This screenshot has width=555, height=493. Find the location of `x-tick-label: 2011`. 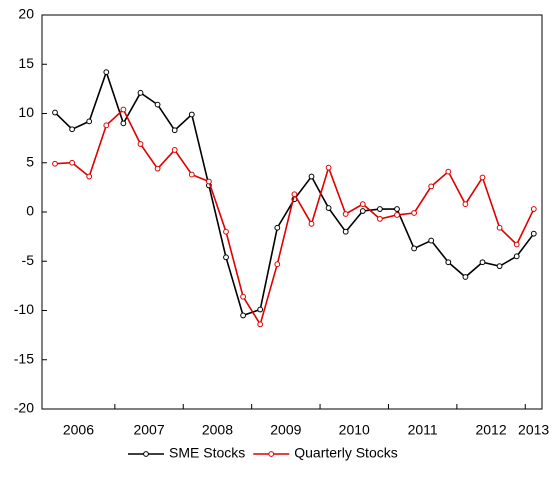

x-tick-label: 2011 is located at coordinates (423, 430).